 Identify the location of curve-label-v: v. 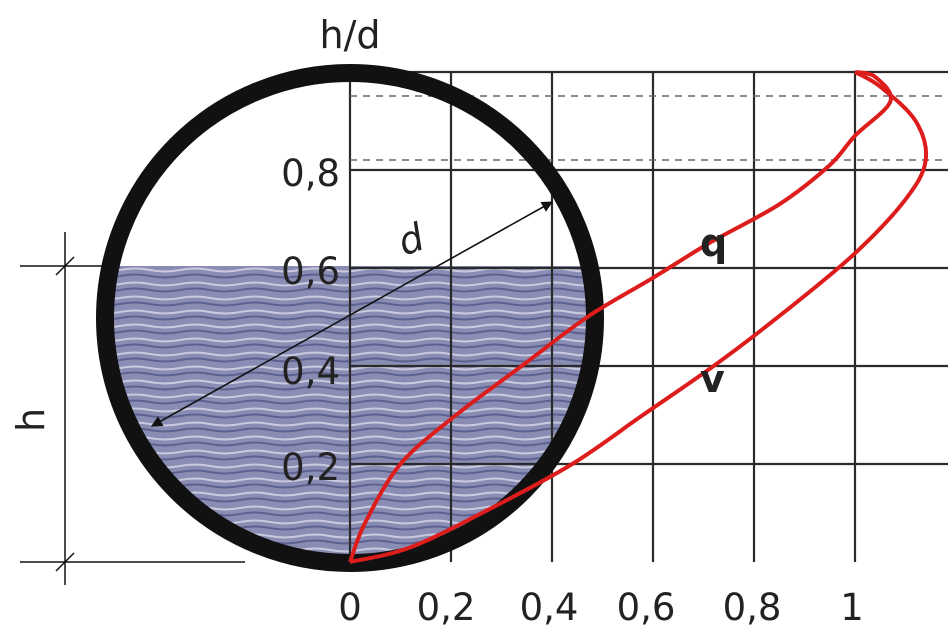
(712, 379).